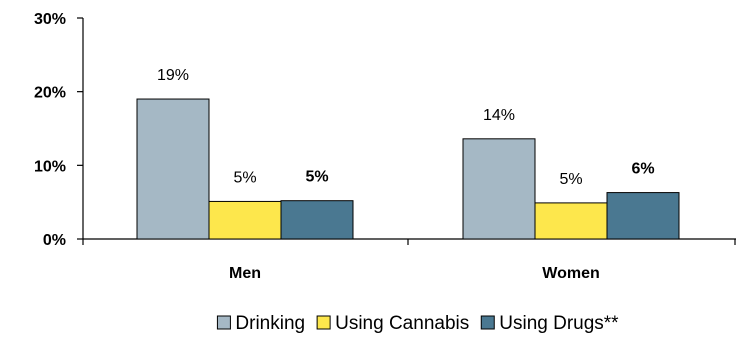 The width and height of the screenshot is (736, 351). What do you see at coordinates (570, 273) in the screenshot?
I see `x-category-label: Women` at bounding box center [570, 273].